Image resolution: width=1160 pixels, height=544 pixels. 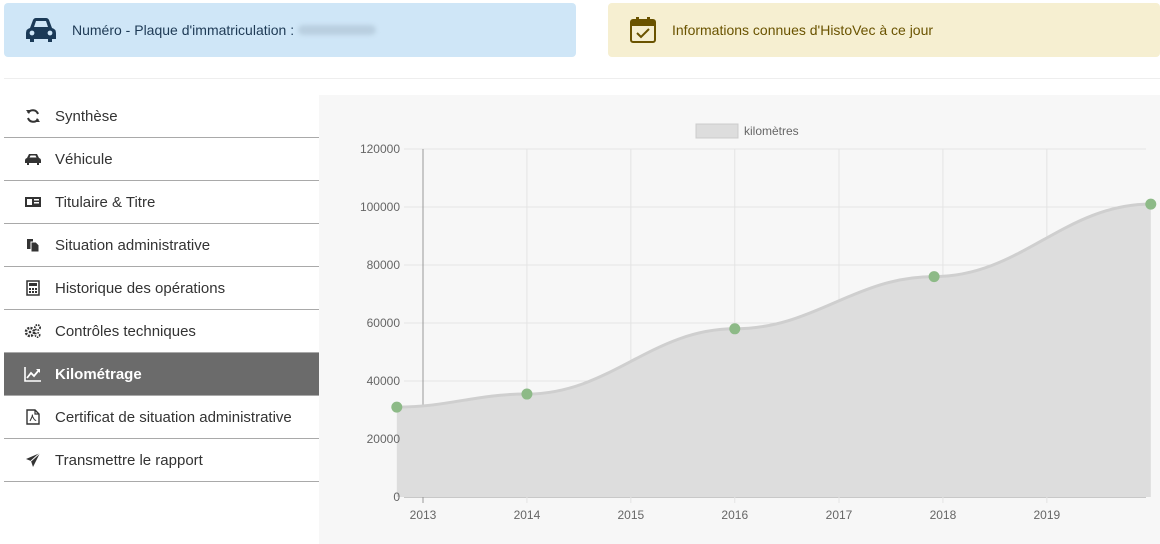 What do you see at coordinates (33, 417) in the screenshot?
I see `pdf-file-icon` at bounding box center [33, 417].